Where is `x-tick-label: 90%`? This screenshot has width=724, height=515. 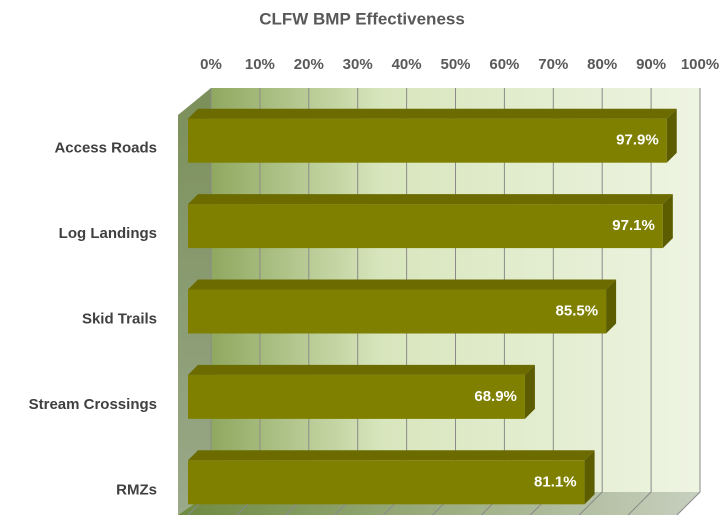
x-tick-label: 90% is located at coordinates (651, 64).